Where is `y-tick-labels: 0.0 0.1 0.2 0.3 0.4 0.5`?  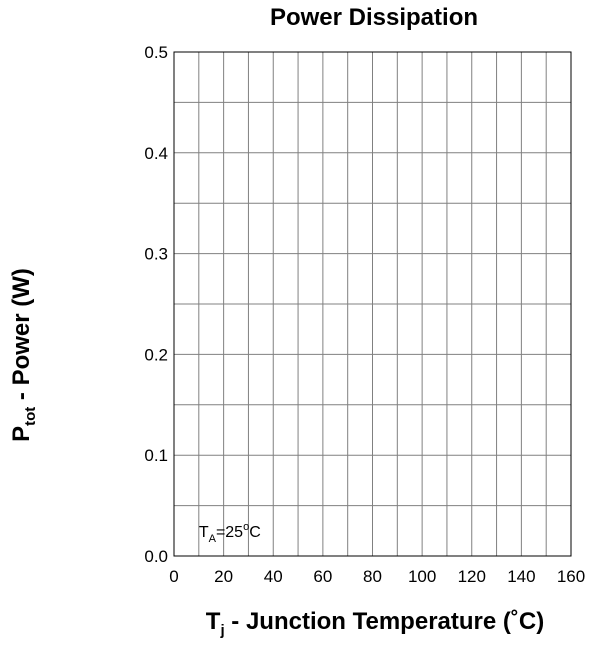
y-tick-labels: 0.0 0.1 0.2 0.3 0.4 0.5 is located at coordinates (156, 304).